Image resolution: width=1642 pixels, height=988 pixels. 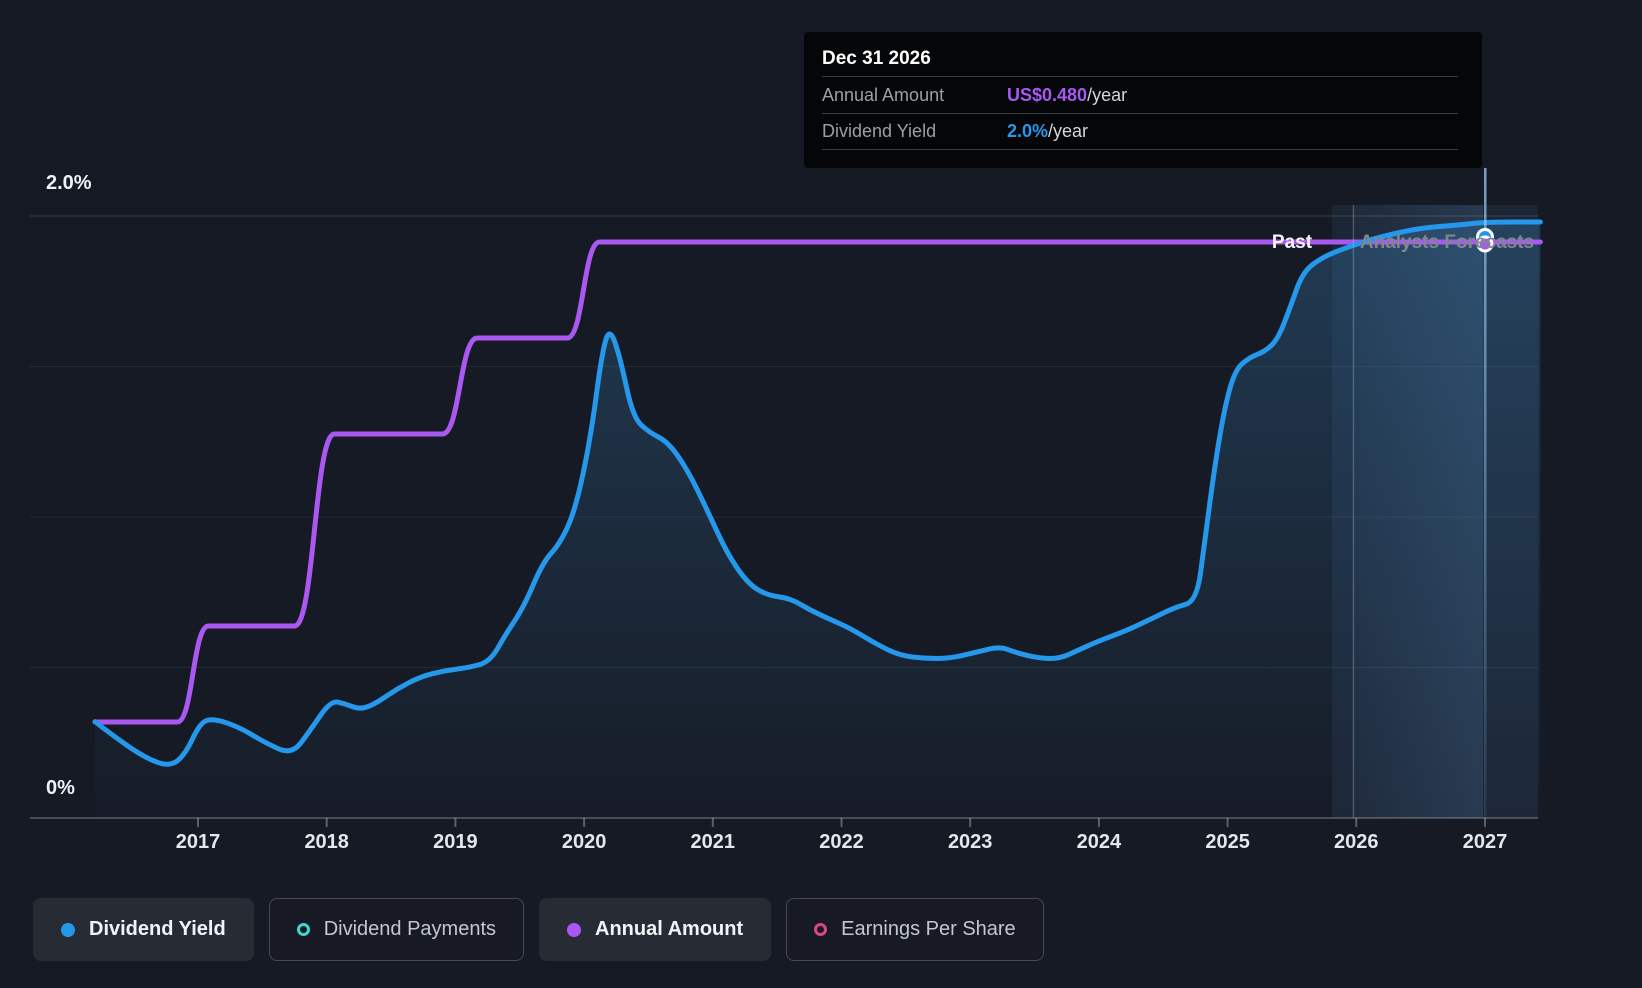 I want to click on legend-dividend-yield: Dividend Yield, so click(x=143, y=929).